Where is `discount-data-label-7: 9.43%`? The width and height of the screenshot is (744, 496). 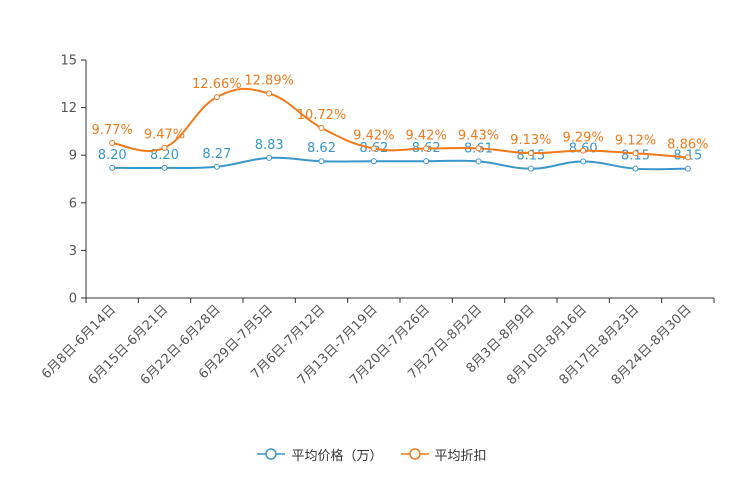 discount-data-label-7: 9.43% is located at coordinates (478, 135).